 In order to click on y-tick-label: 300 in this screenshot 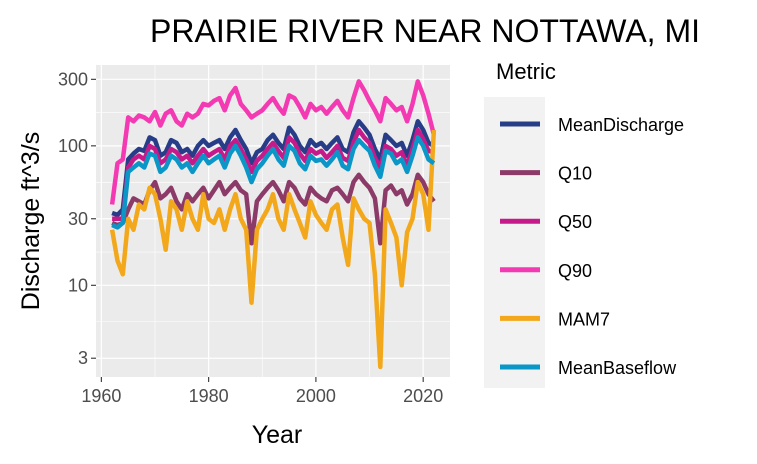, I will do `click(73, 79)`.